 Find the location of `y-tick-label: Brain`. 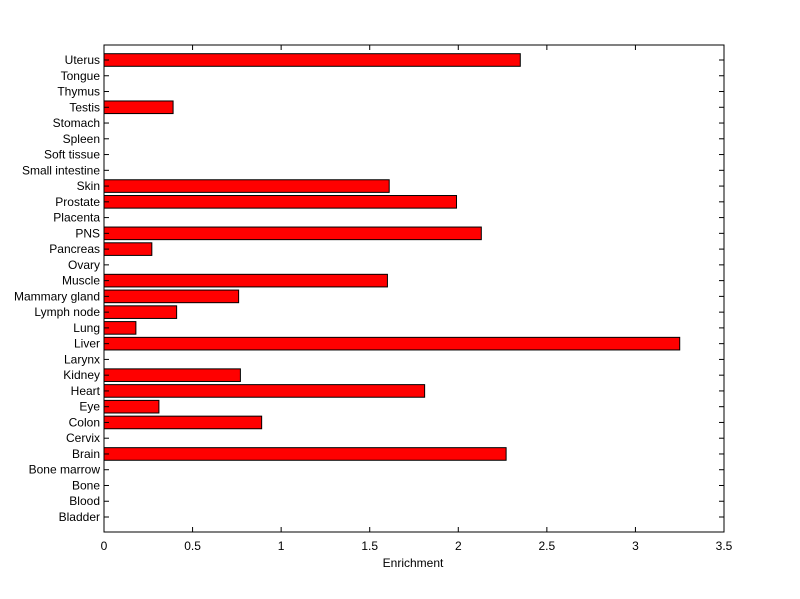

y-tick-label: Brain is located at coordinates (86, 454).